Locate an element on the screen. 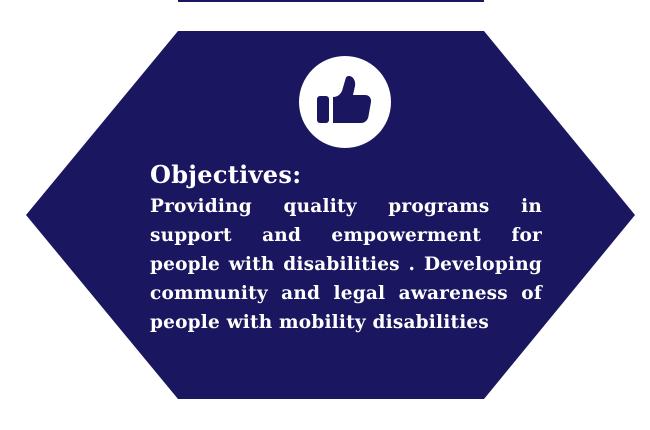 This screenshot has width=650, height=430. top-divider-line is located at coordinates (331, 1).